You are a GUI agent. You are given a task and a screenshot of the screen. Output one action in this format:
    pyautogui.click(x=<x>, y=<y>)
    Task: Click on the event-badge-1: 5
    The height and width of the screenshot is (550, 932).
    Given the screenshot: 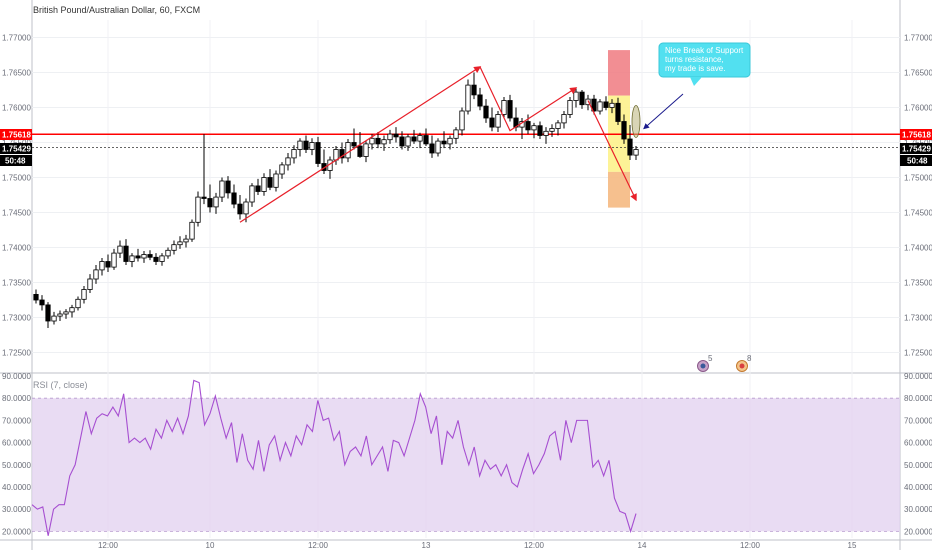 What is the action you would take?
    pyautogui.click(x=705, y=363)
    